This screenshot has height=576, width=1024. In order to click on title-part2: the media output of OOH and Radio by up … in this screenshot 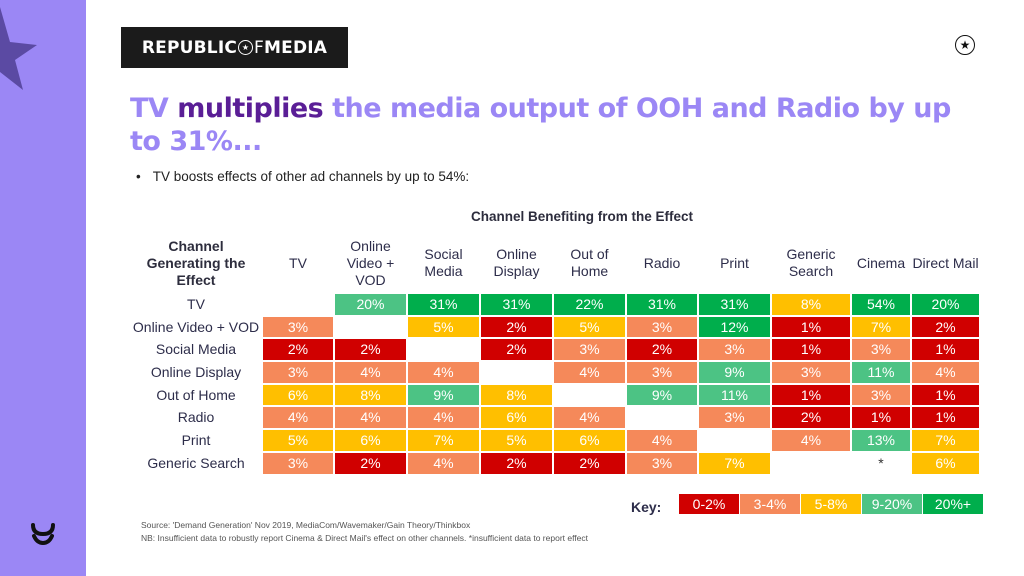, I will do `click(540, 125)`.